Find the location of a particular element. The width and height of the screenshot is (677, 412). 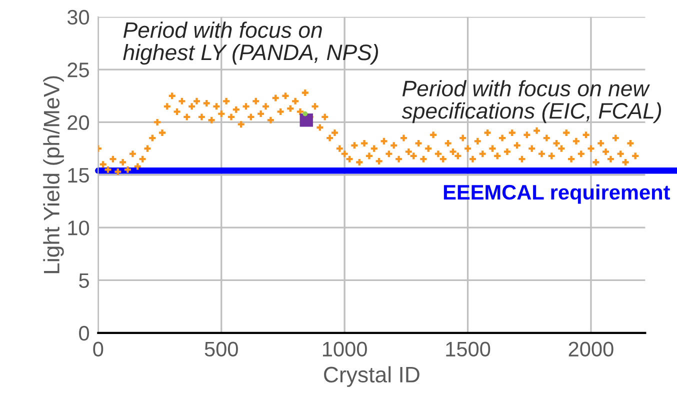

y-tick-label: 25 is located at coordinates (78, 70).